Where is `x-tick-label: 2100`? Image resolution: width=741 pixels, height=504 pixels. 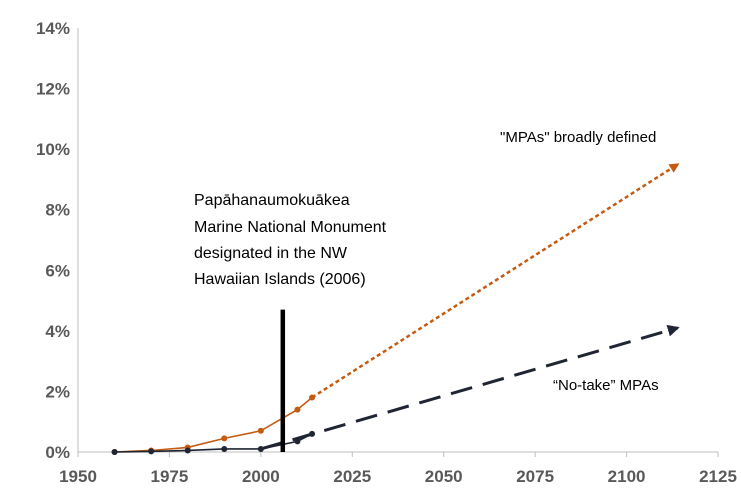
x-tick-label: 2100 is located at coordinates (627, 476).